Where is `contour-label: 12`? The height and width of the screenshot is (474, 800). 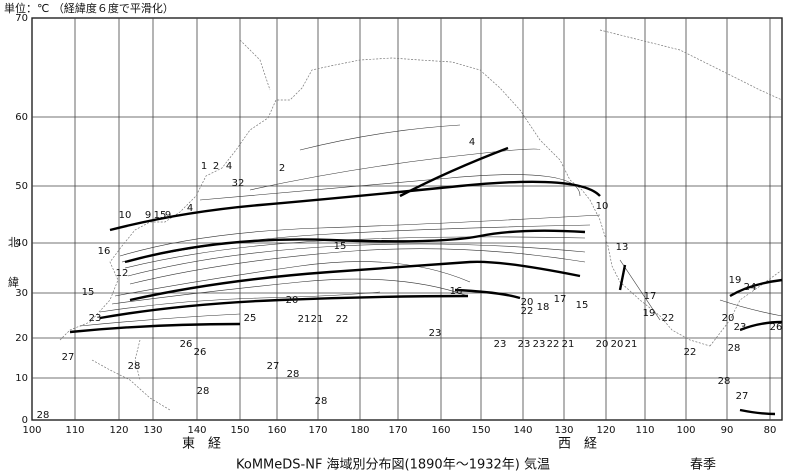
contour-label: 12 is located at coordinates (122, 273).